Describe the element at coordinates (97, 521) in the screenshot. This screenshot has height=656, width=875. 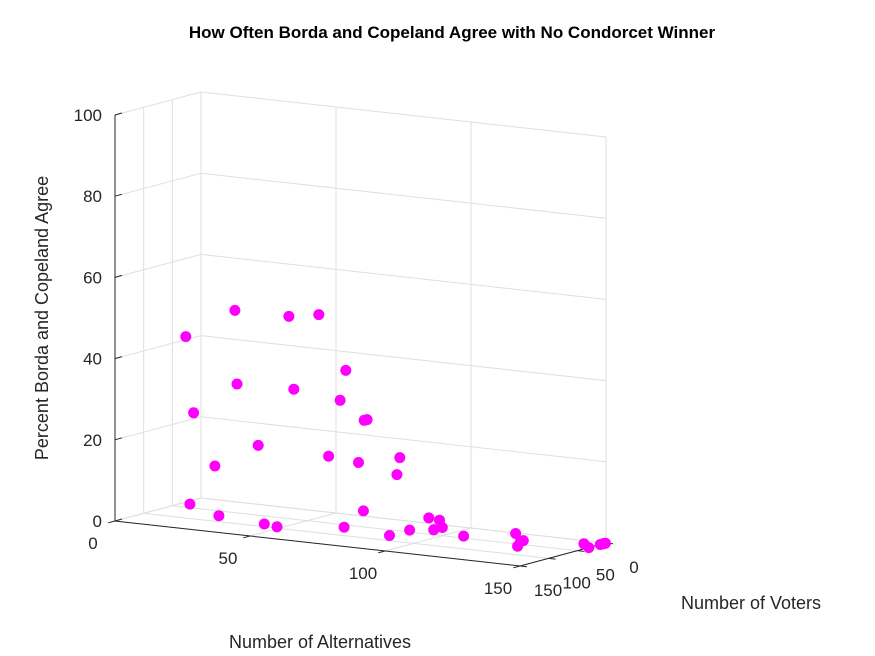
I see `z-tick-label: 0` at that location.